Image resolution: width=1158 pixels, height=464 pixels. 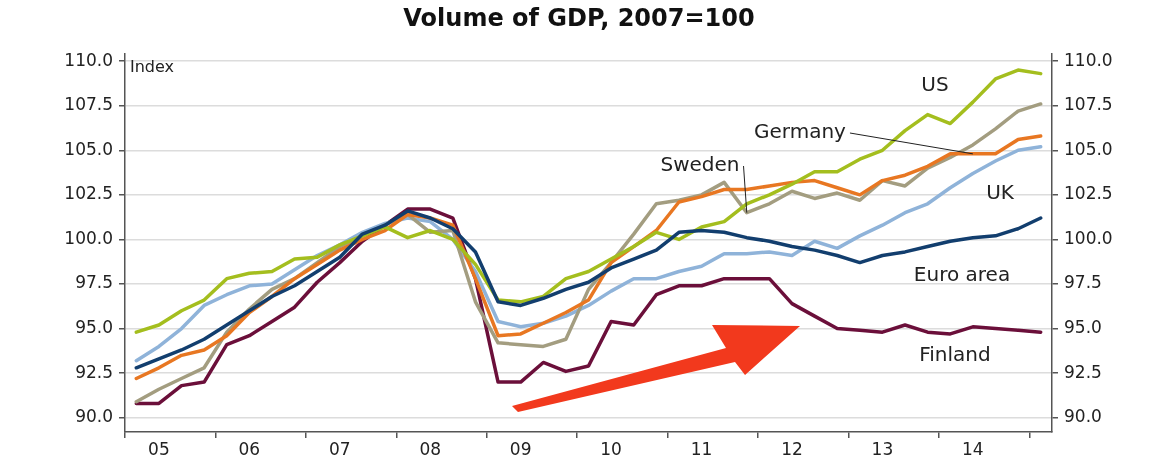 What do you see at coordinates (88, 237) in the screenshot?
I see `y-tick-label: 100.0` at bounding box center [88, 237].